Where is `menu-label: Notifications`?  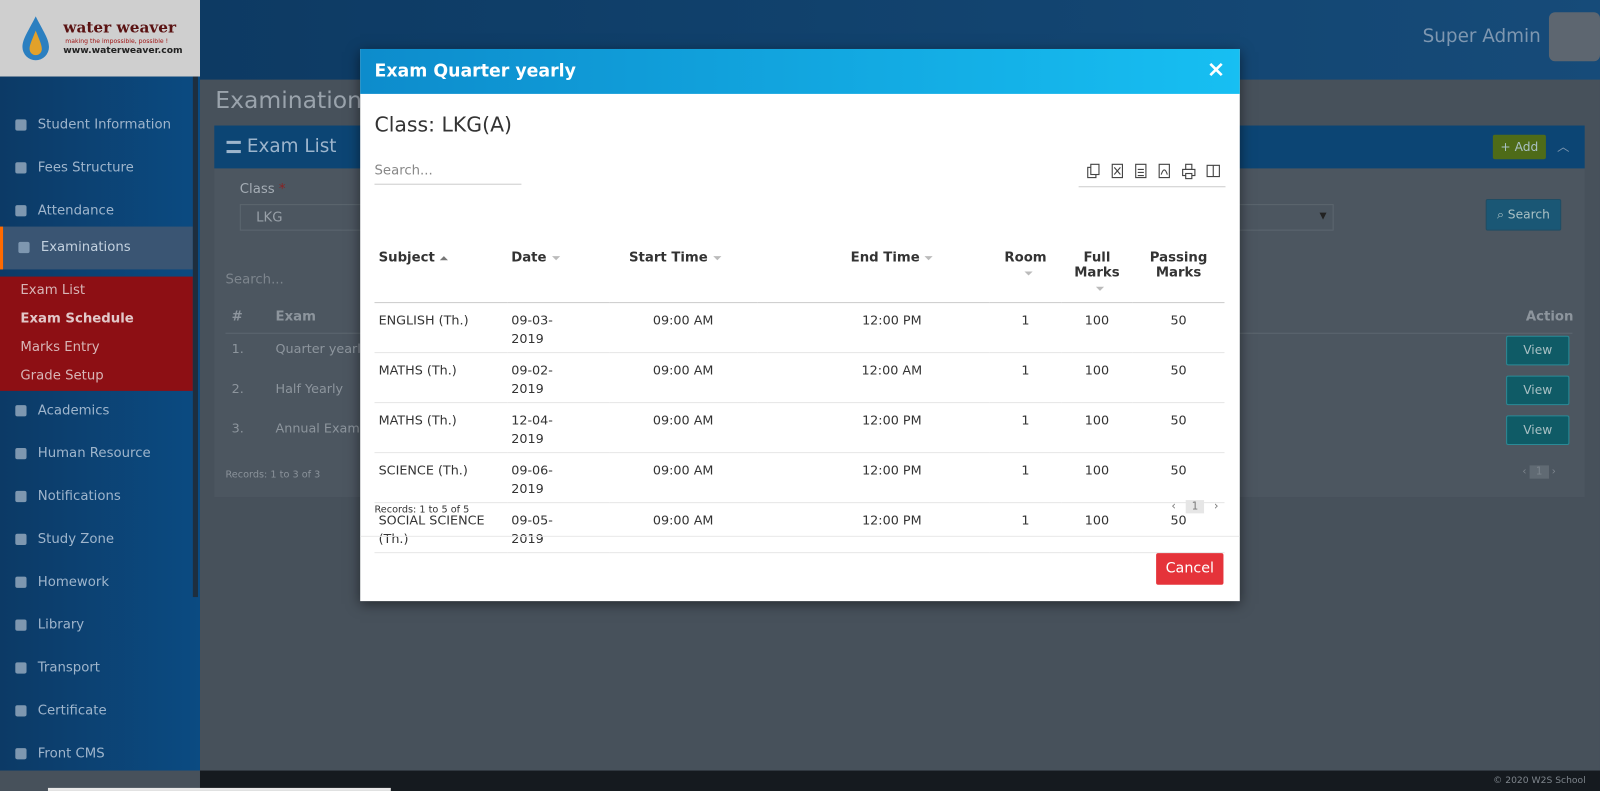 menu-label: Notifications is located at coordinates (79, 496).